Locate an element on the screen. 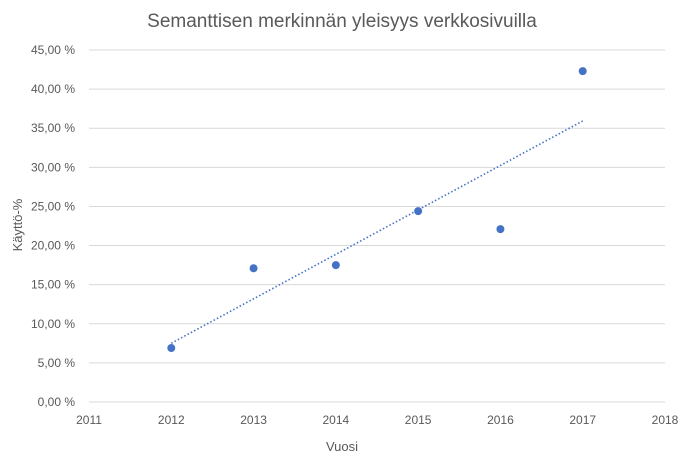 The width and height of the screenshot is (685, 460). y-tick-label: 10,00 % is located at coordinates (53, 324).